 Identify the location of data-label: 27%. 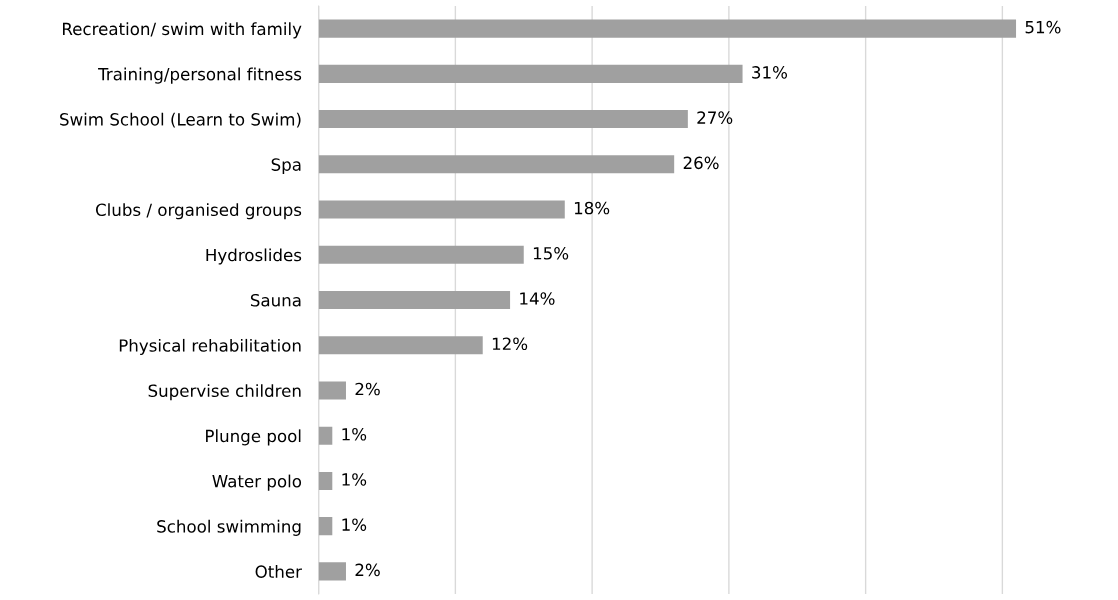
(715, 117).